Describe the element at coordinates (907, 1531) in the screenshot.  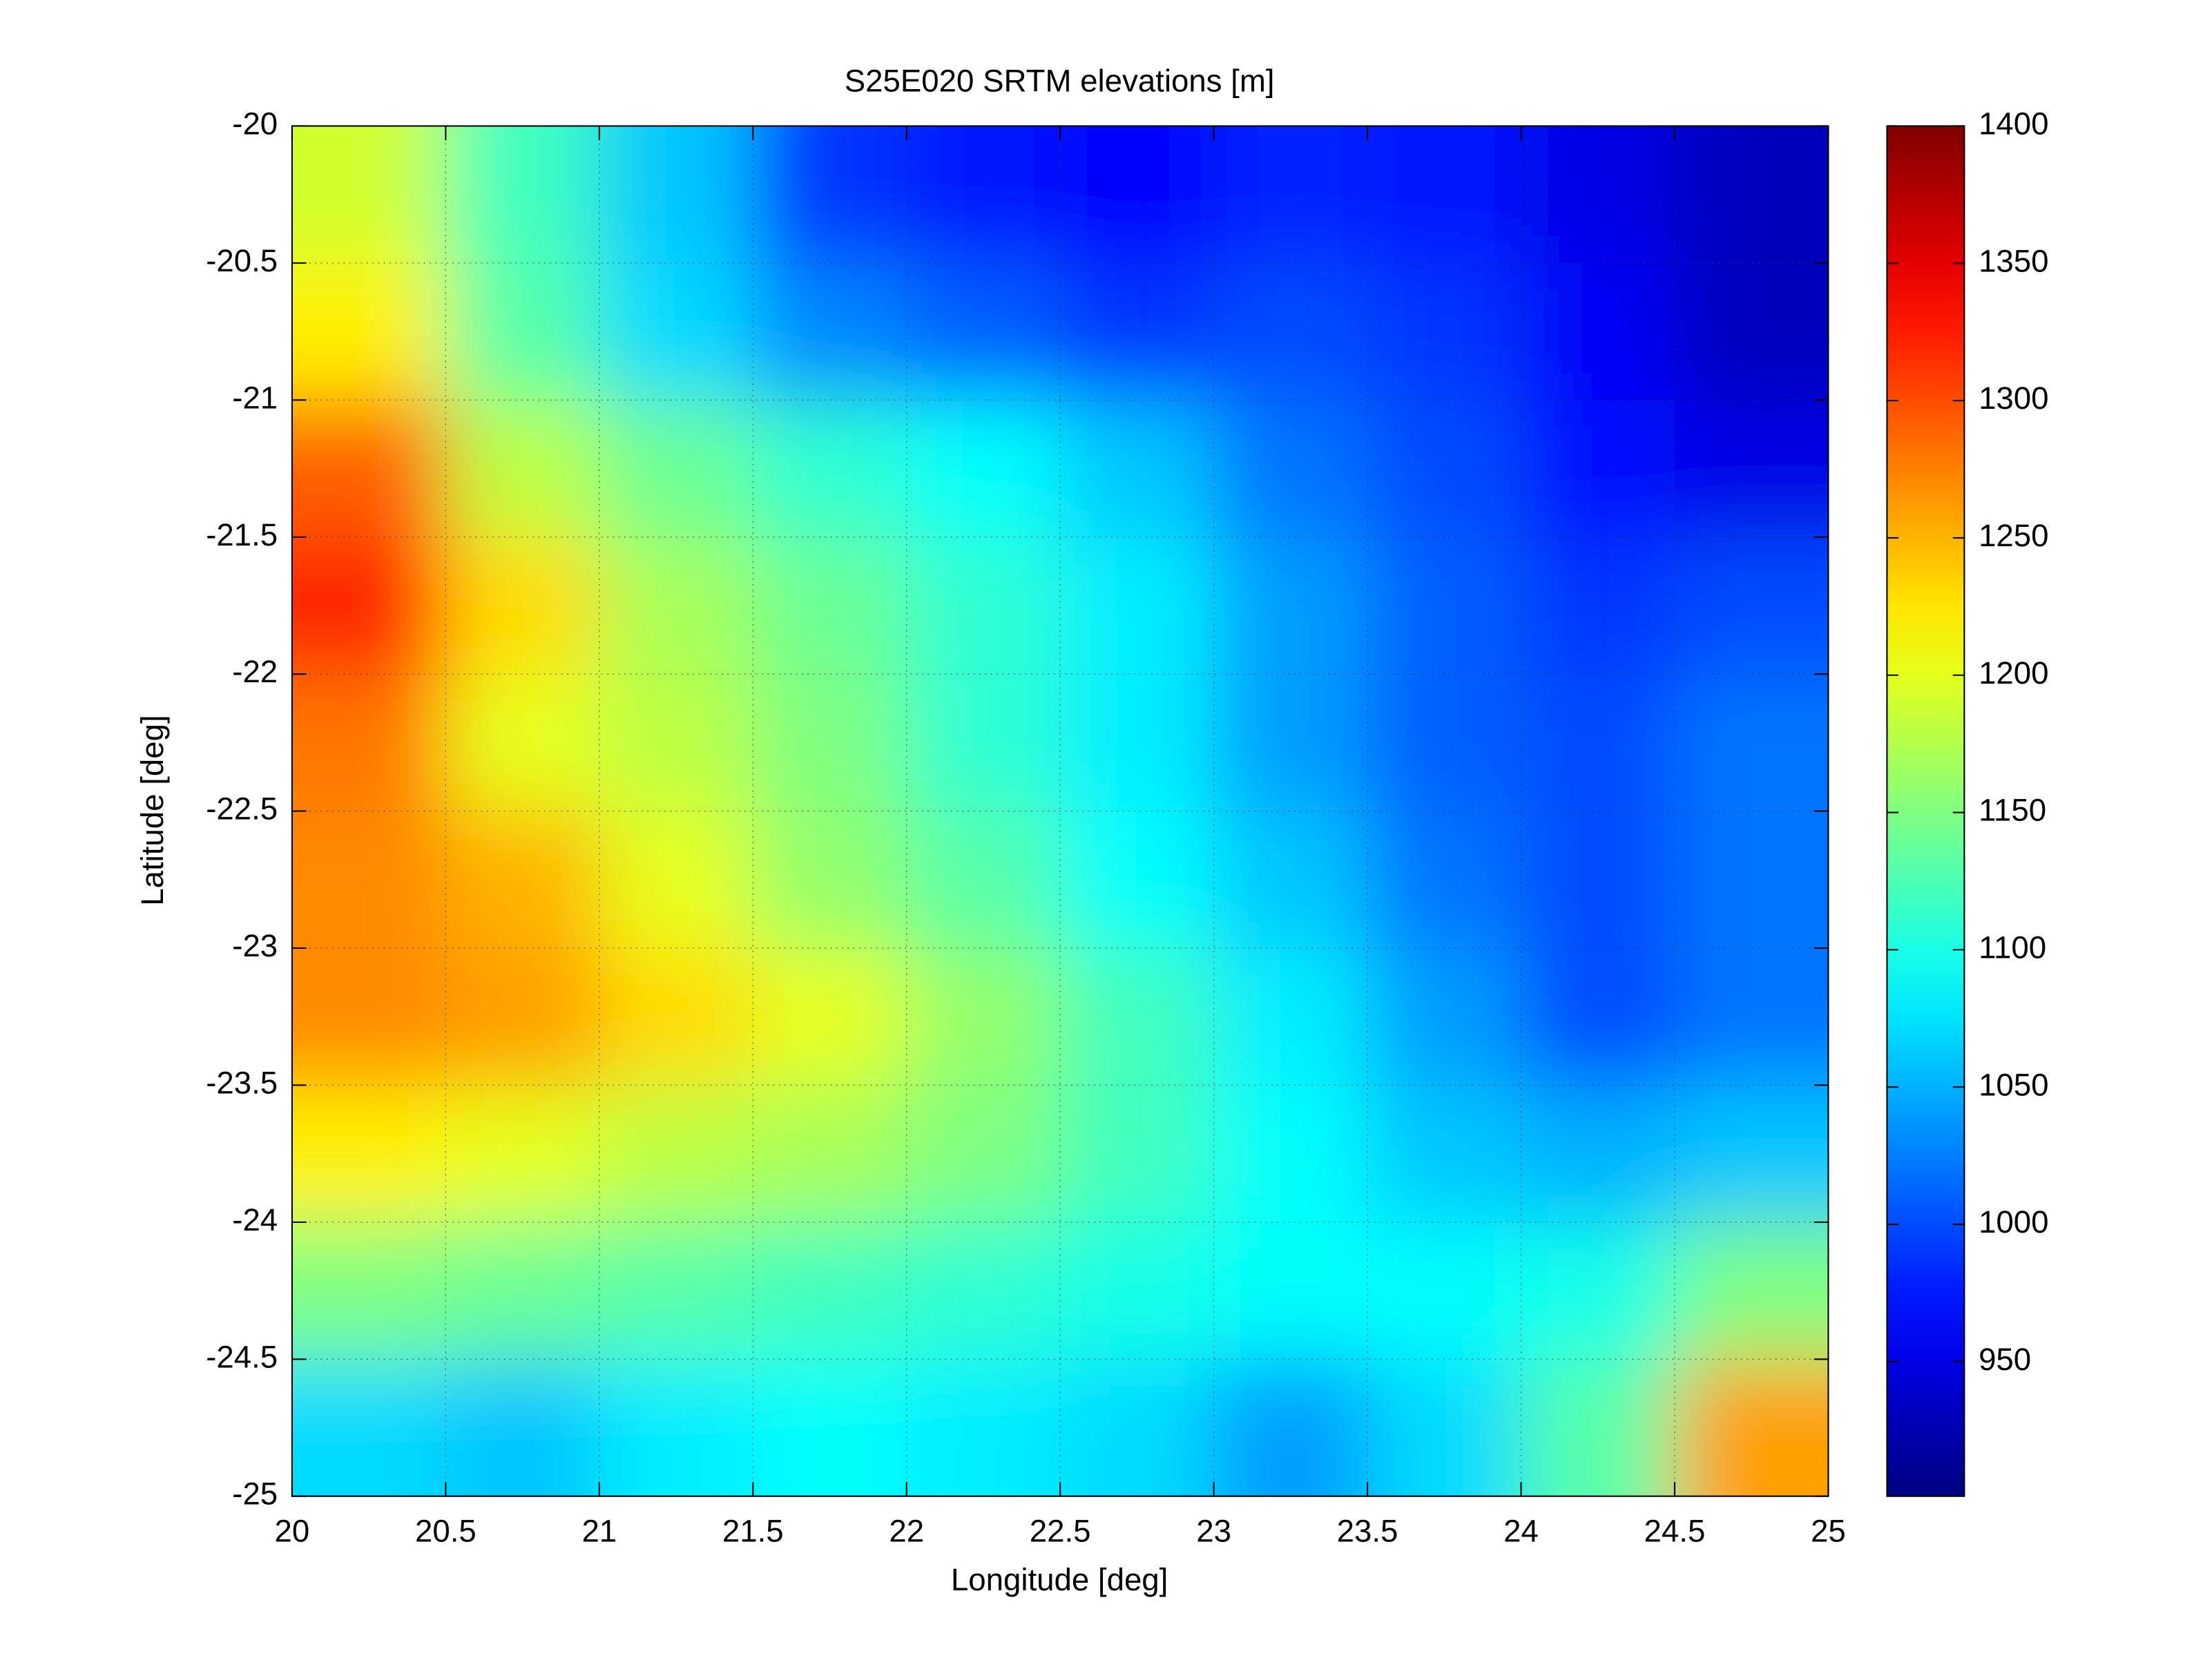
I see `x-tick-label: 22` at that location.